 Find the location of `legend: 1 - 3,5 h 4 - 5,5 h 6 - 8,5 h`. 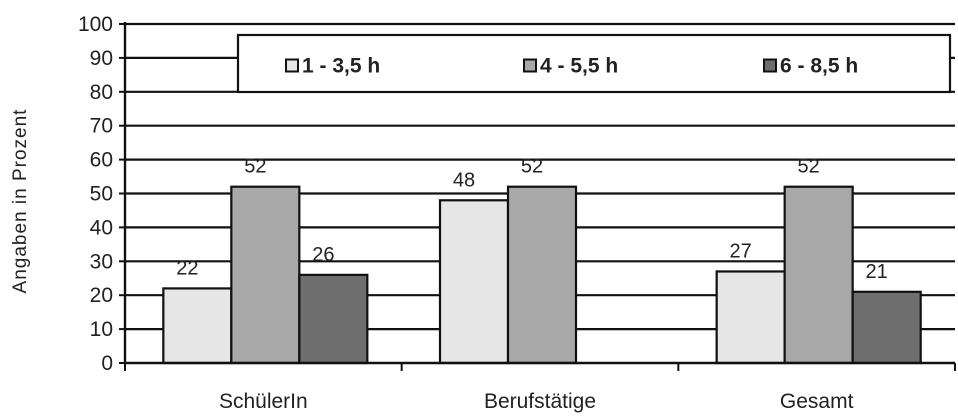

legend: 1 - 3,5 h 4 - 5,5 h 6 - 8,5 h is located at coordinates (594, 63).